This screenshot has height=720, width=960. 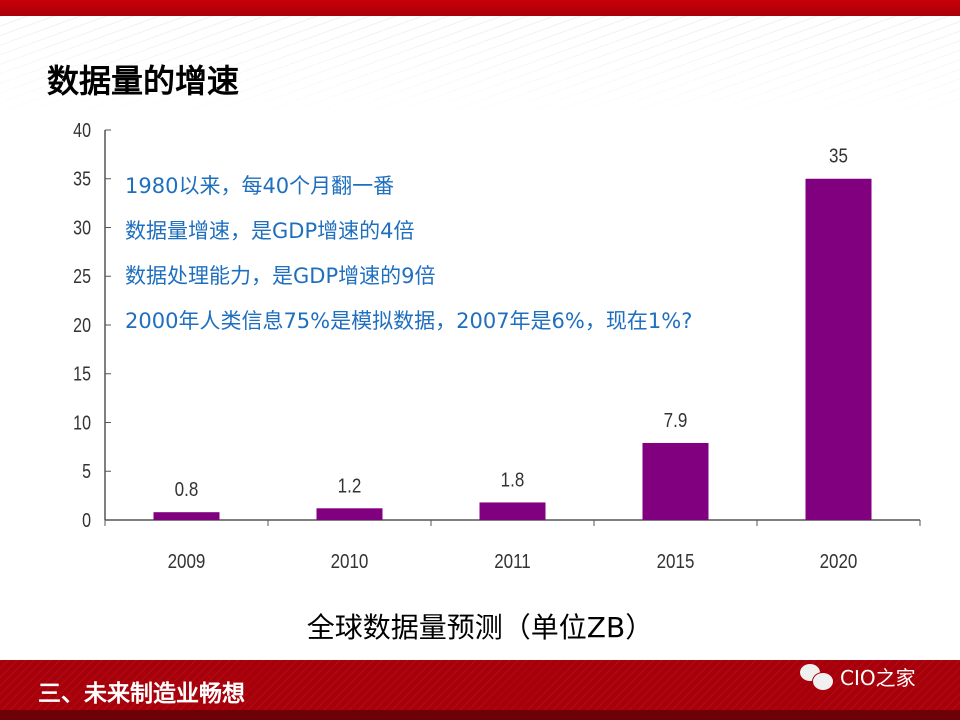 I want to click on data-label: 1.2, so click(x=350, y=485).